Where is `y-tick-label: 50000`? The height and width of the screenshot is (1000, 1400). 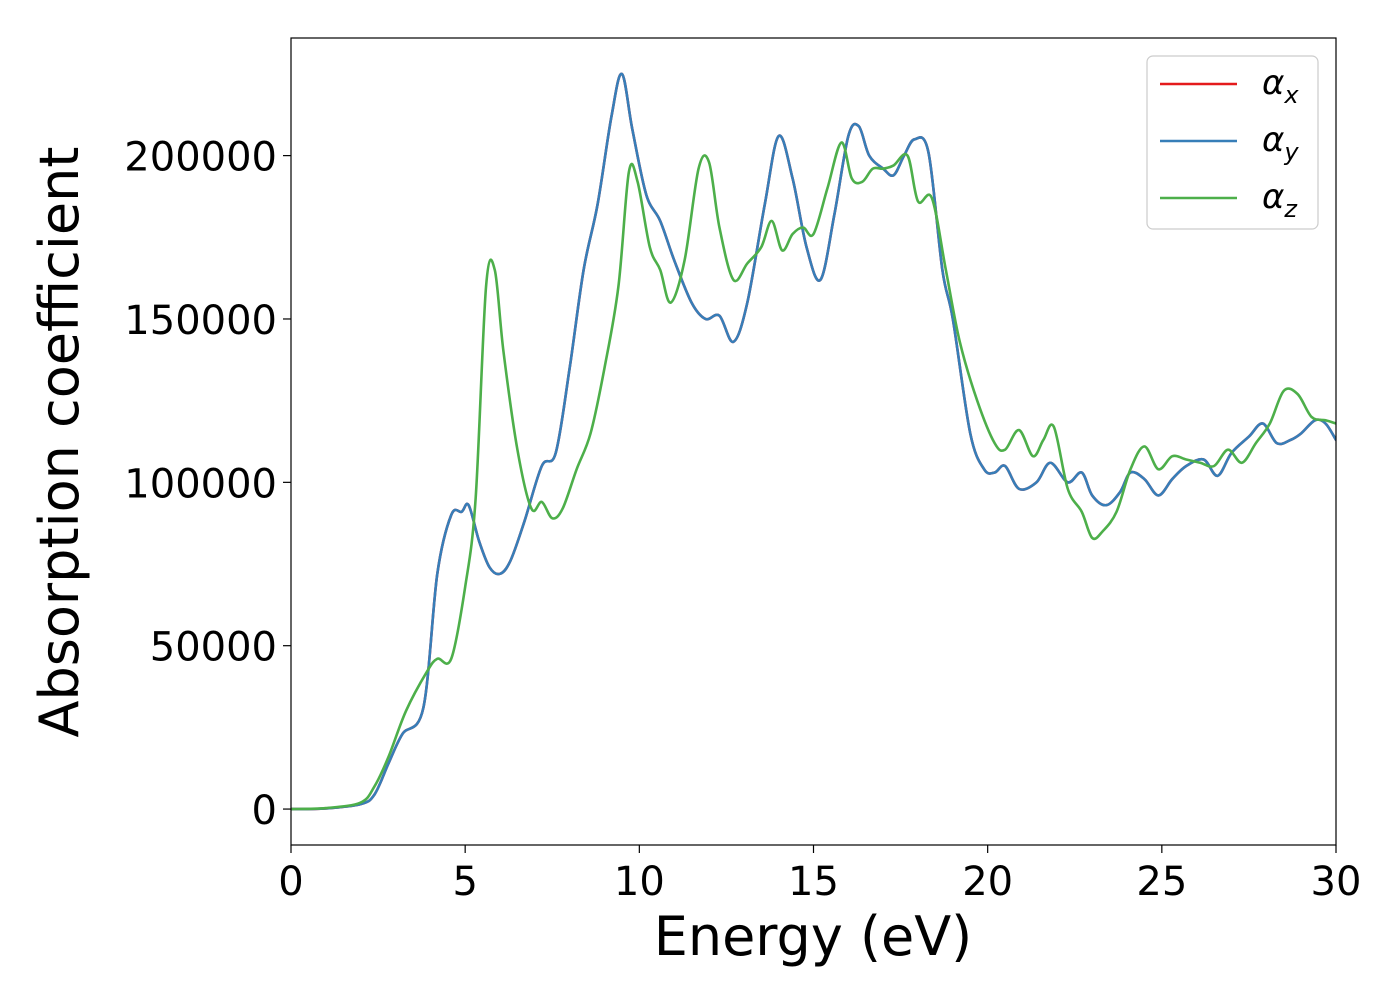 y-tick-label: 50000 is located at coordinates (213, 648).